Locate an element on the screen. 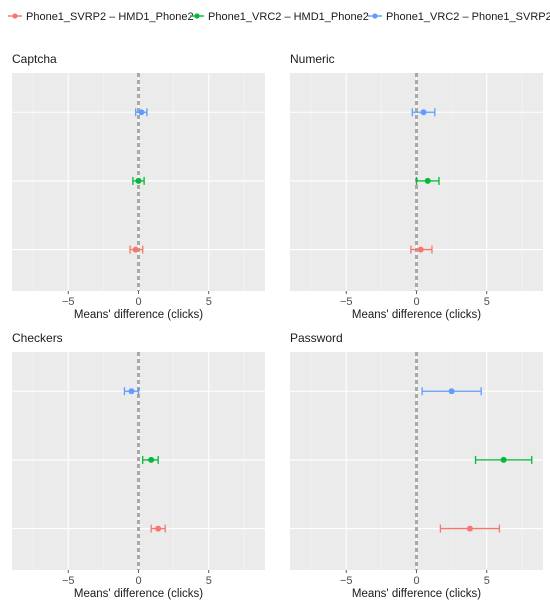 This screenshot has width=550, height=608. panel-title: Checkers is located at coordinates (37, 338).